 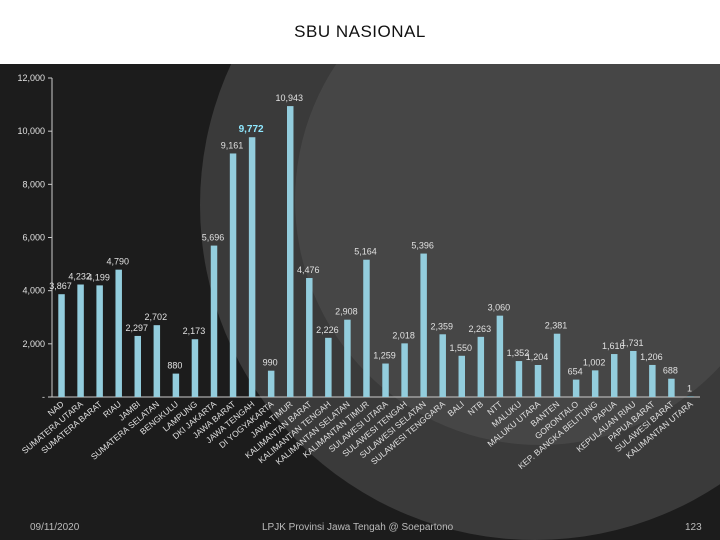 I want to click on y-tick-label: 4,000, so click(x=33, y=291).